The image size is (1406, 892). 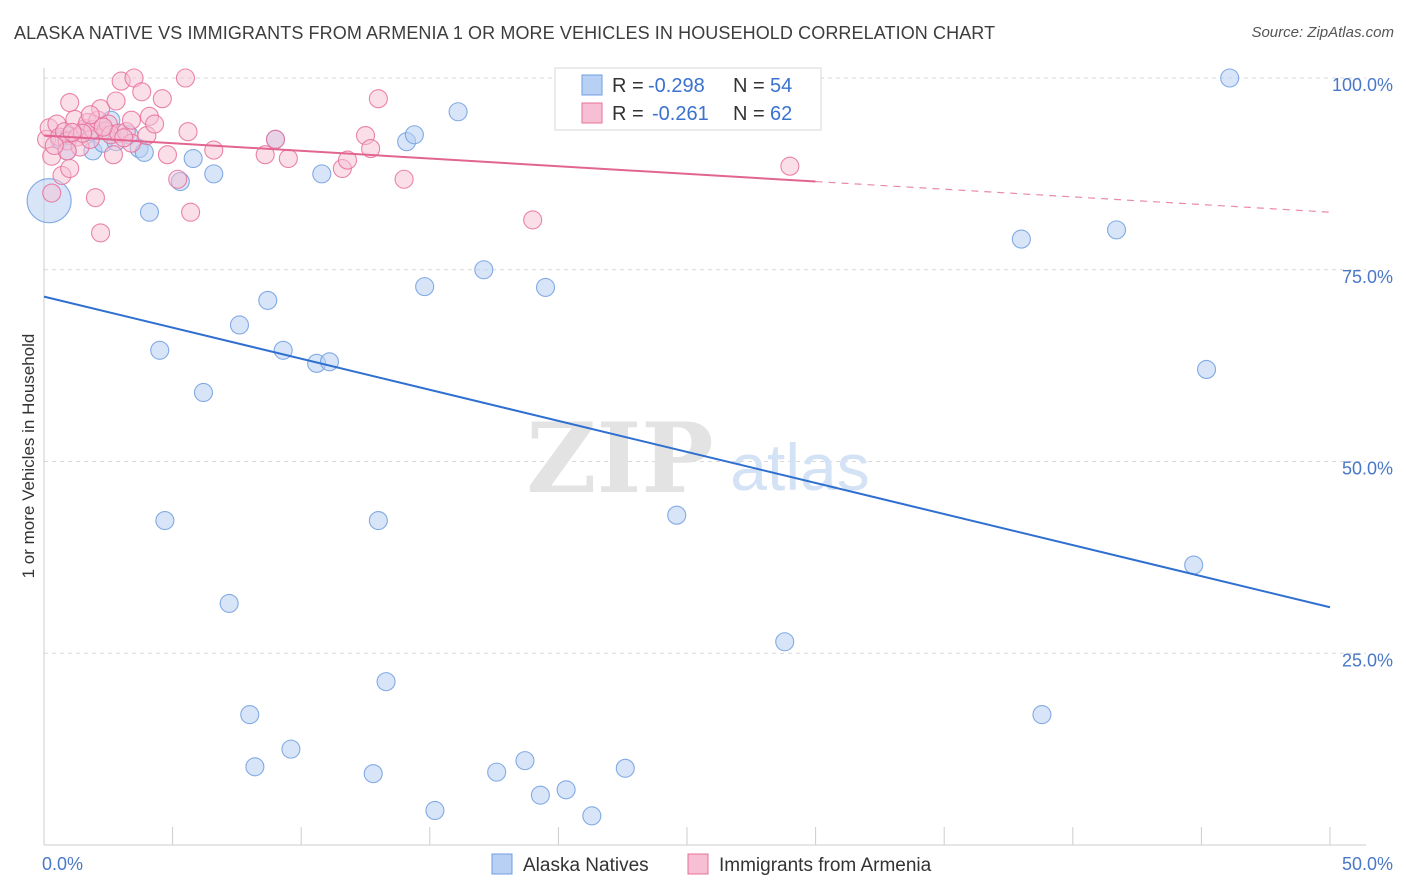 I want to click on legend-swatch-armenia, so click(x=592, y=113).